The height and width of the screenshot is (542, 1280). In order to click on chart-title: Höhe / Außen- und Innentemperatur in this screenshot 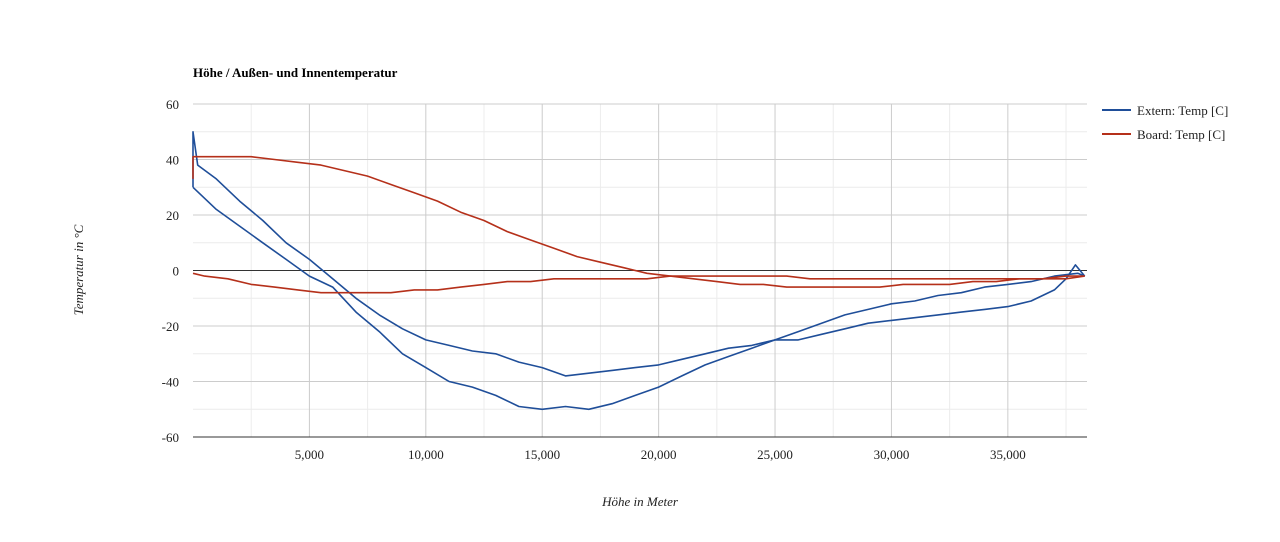, I will do `click(295, 72)`.